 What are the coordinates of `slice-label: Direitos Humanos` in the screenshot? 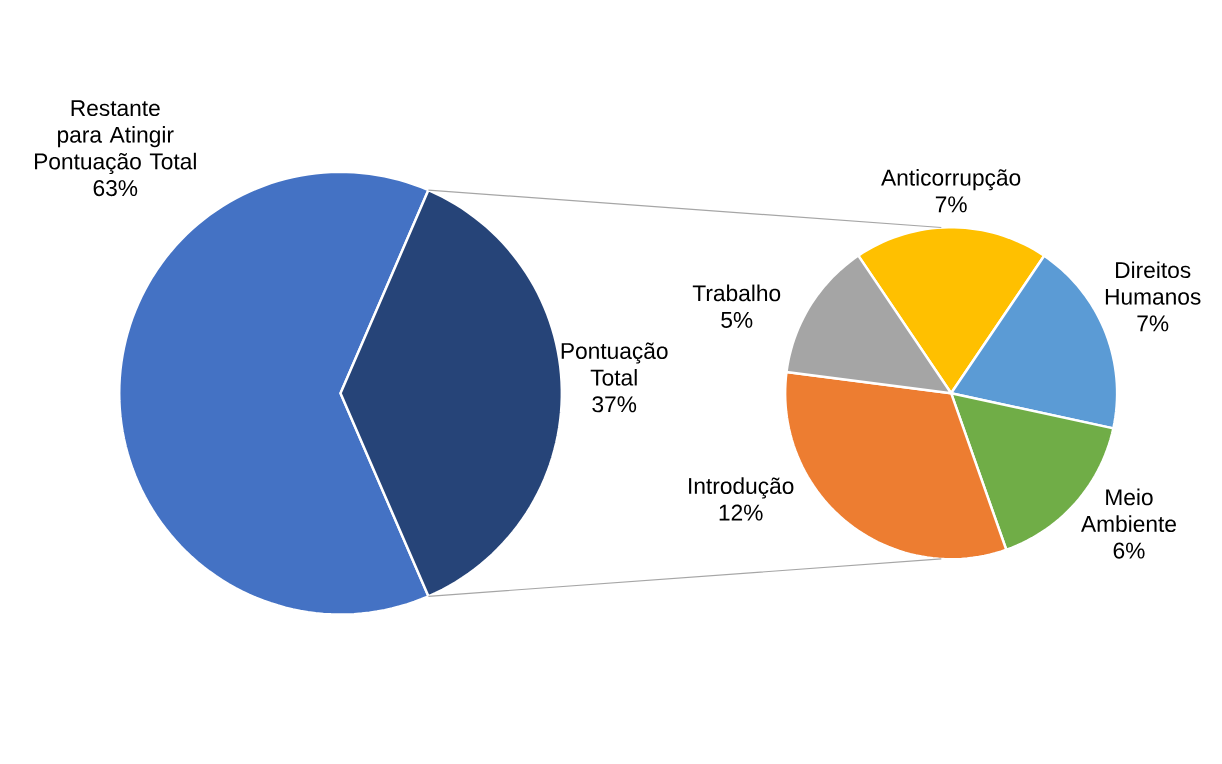 It's located at (1153, 283).